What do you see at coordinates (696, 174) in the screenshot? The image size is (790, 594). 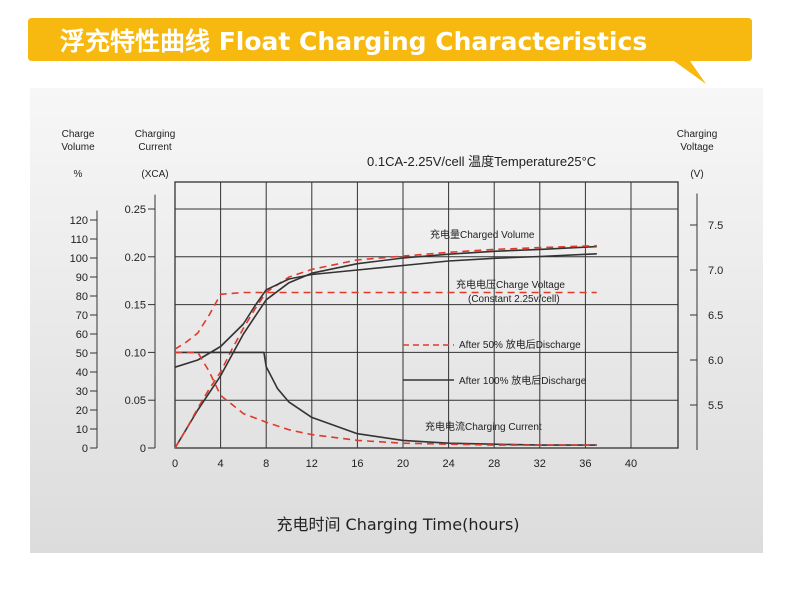 I see `charging-voltage-unit: (V)` at bounding box center [696, 174].